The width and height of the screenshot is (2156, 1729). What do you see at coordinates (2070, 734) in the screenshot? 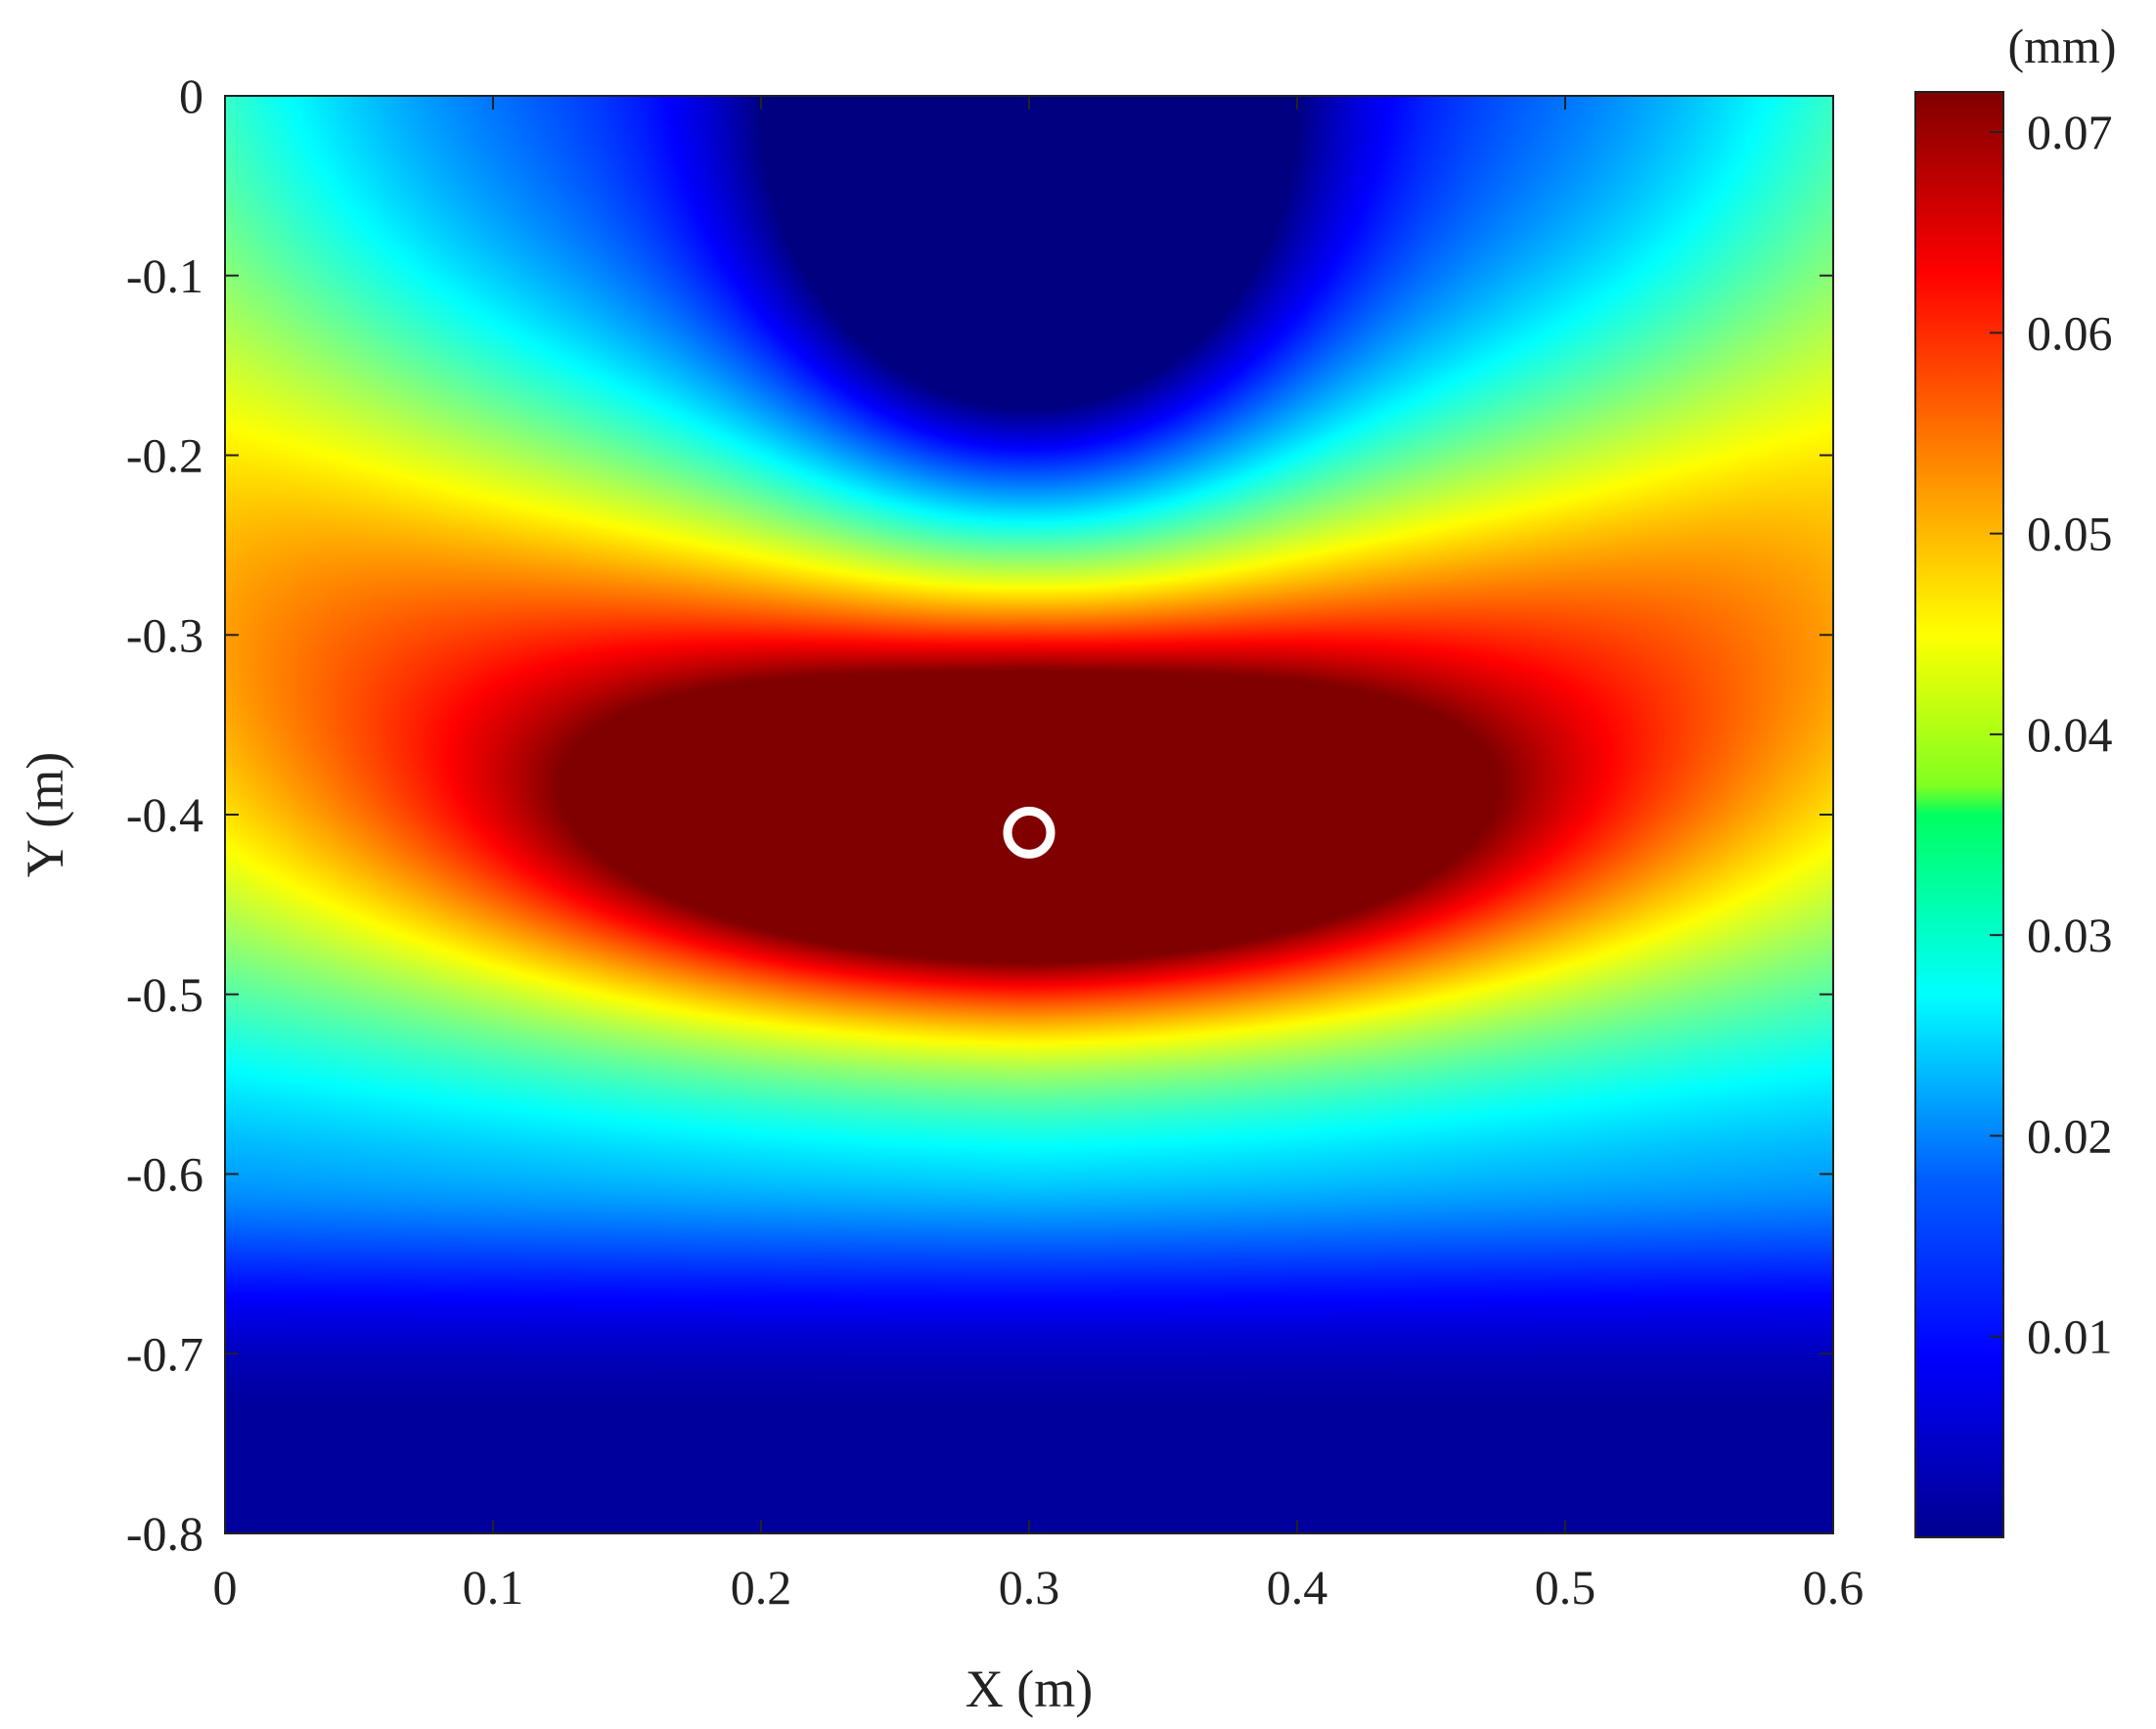
I see `colorbar-tick-label: 0.04` at bounding box center [2070, 734].